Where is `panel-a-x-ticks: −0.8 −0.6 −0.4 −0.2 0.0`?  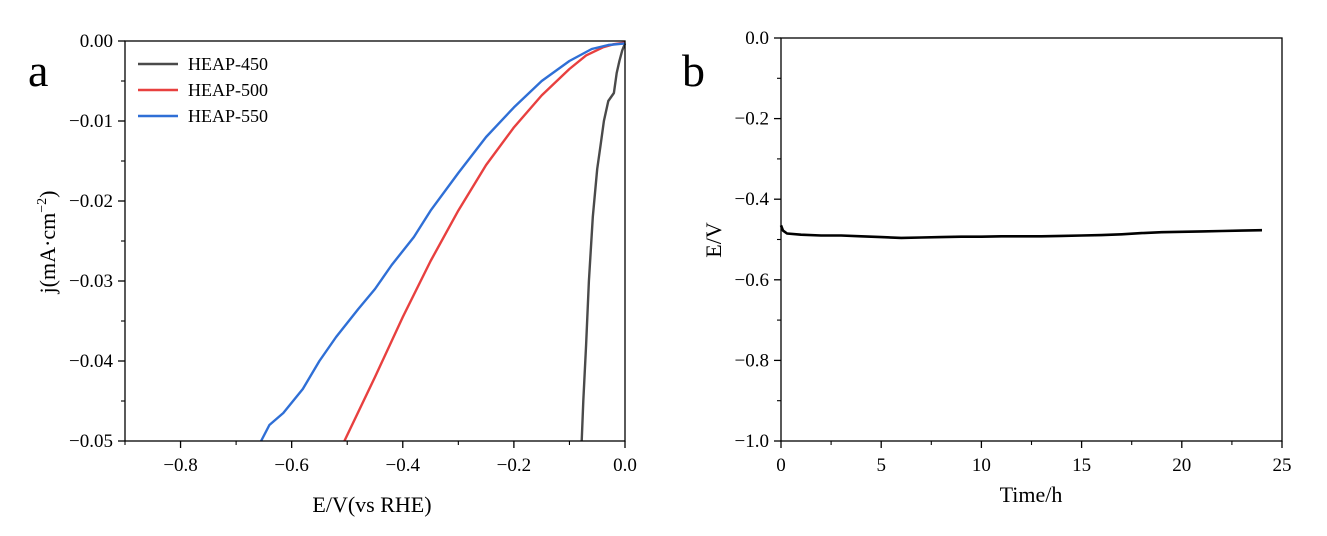 panel-a-x-ticks: −0.8 −0.6 −0.4 −0.2 0.0 is located at coordinates (380, 458).